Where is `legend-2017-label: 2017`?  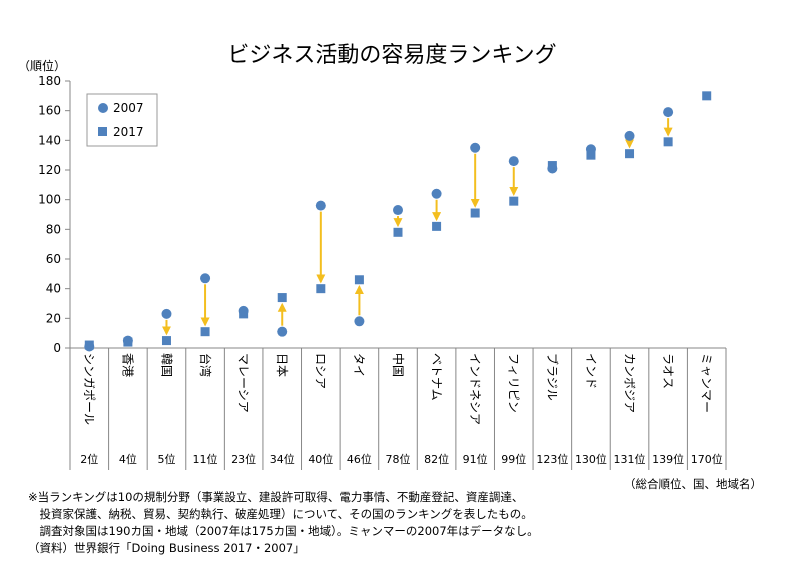
legend-2017-label: 2017 is located at coordinates (128, 132).